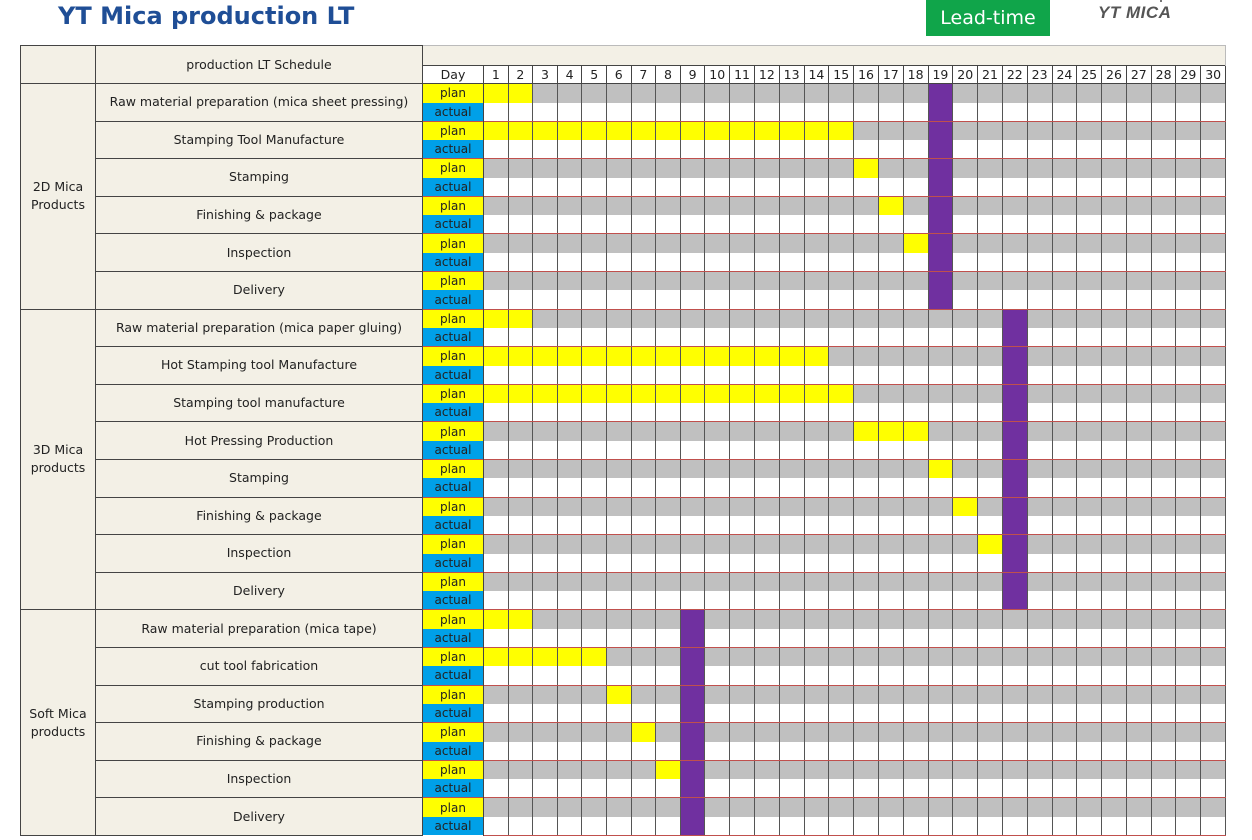 Image resolution: width=1252 pixels, height=840 pixels. I want to click on task-name: Delivery, so click(259, 816).